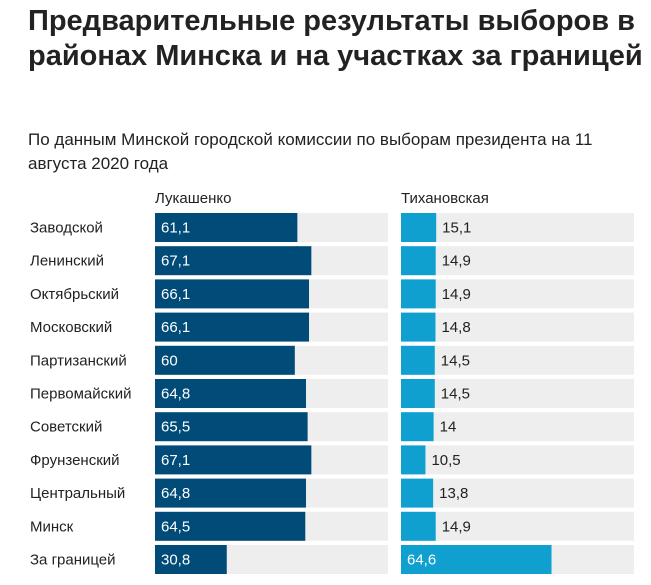 The image size is (651, 585). I want to click on data-label-lukashenko: 65,5, so click(175, 427).